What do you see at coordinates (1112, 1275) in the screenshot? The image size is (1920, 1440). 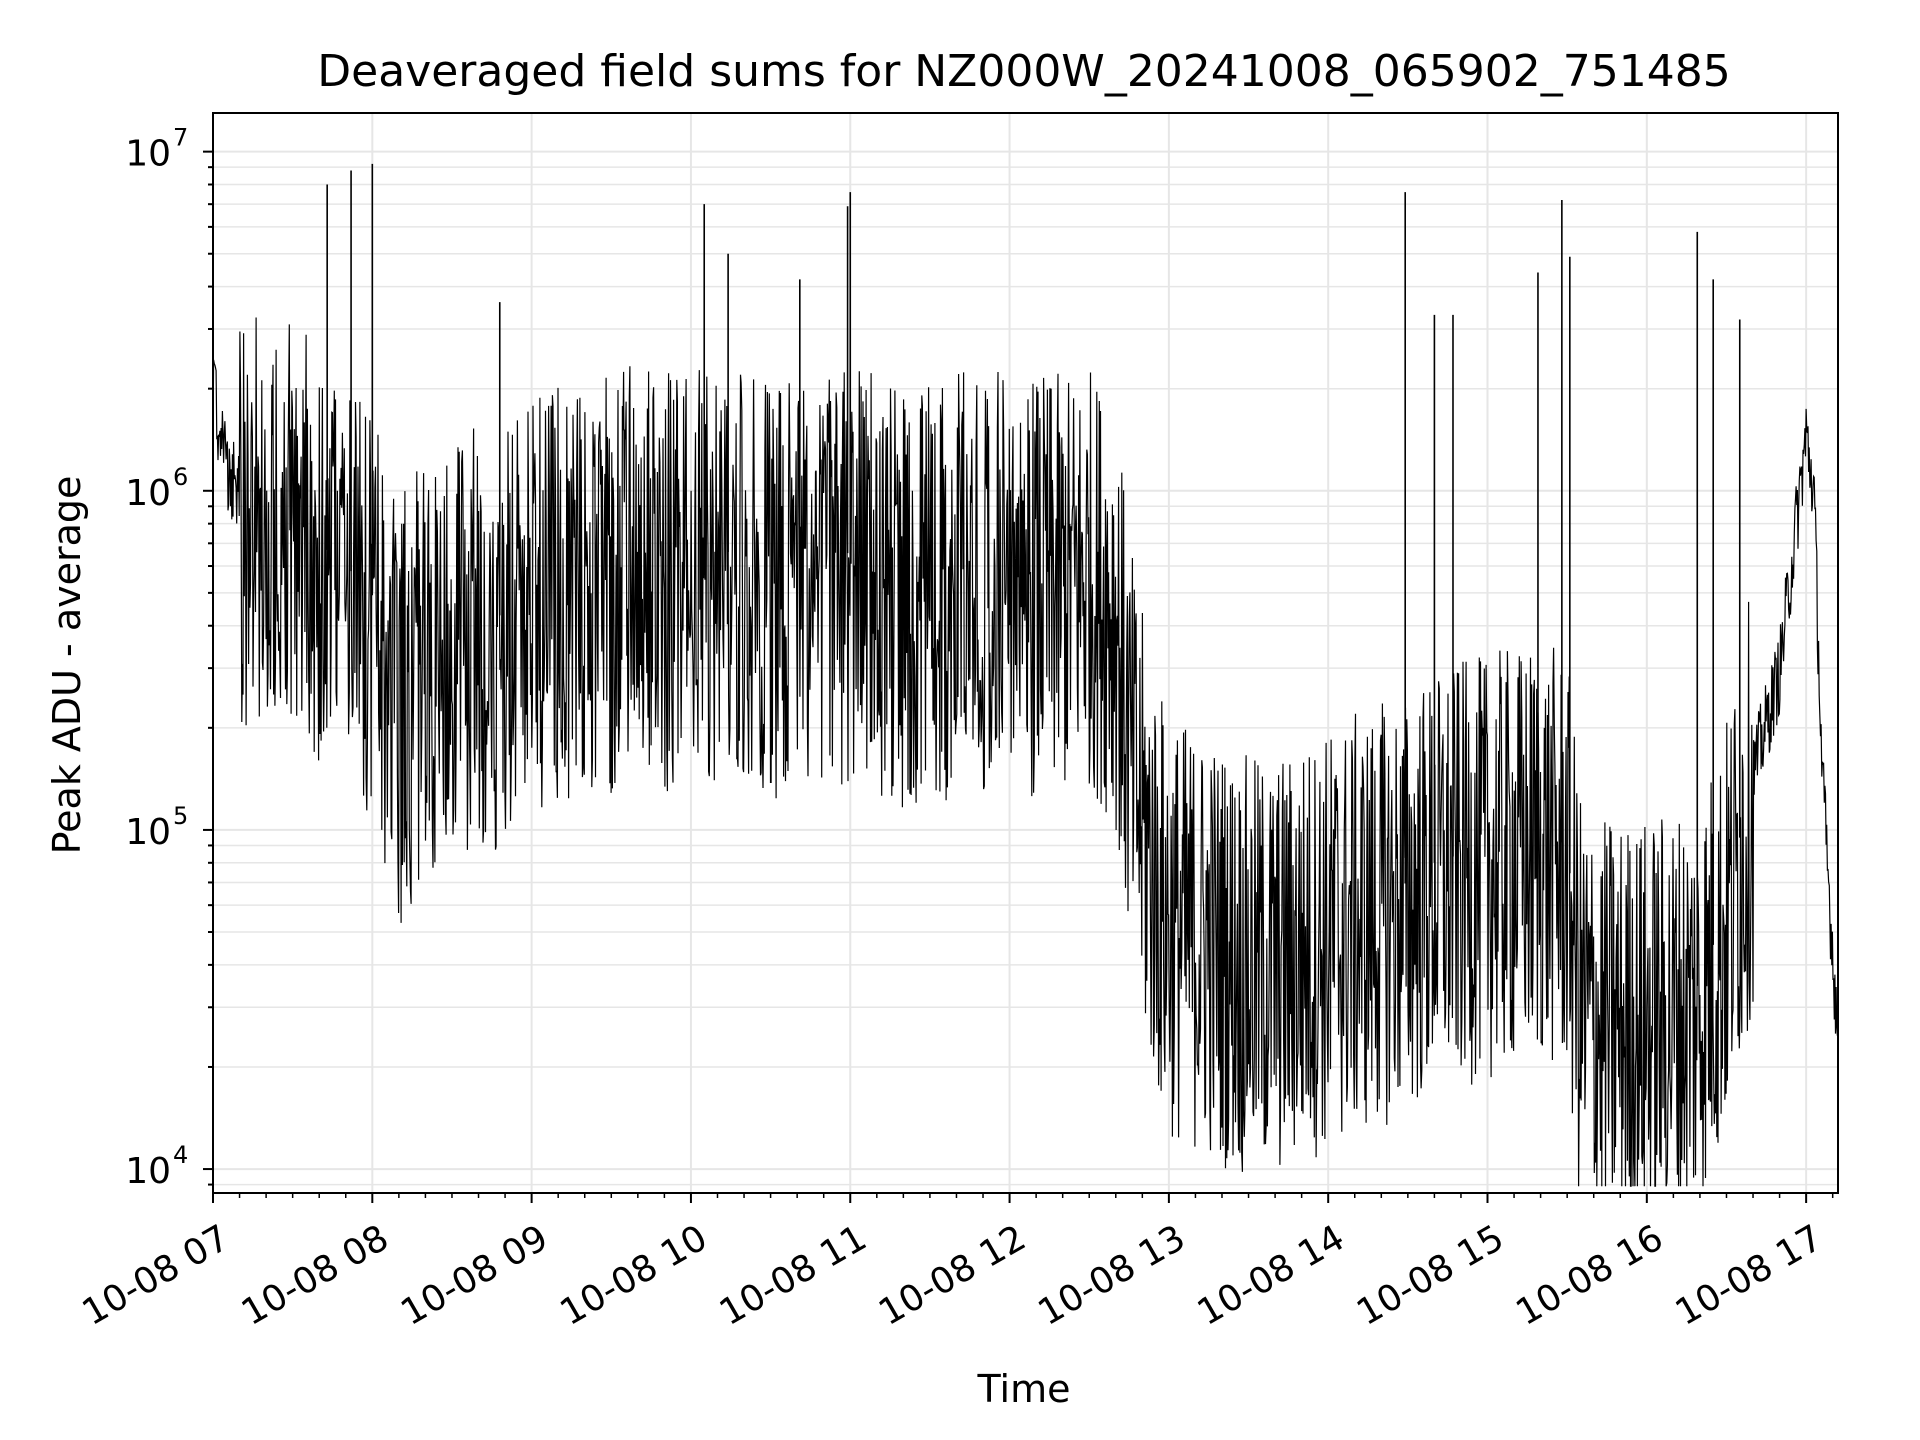 I see `x-tick-label: 10-08 13` at bounding box center [1112, 1275].